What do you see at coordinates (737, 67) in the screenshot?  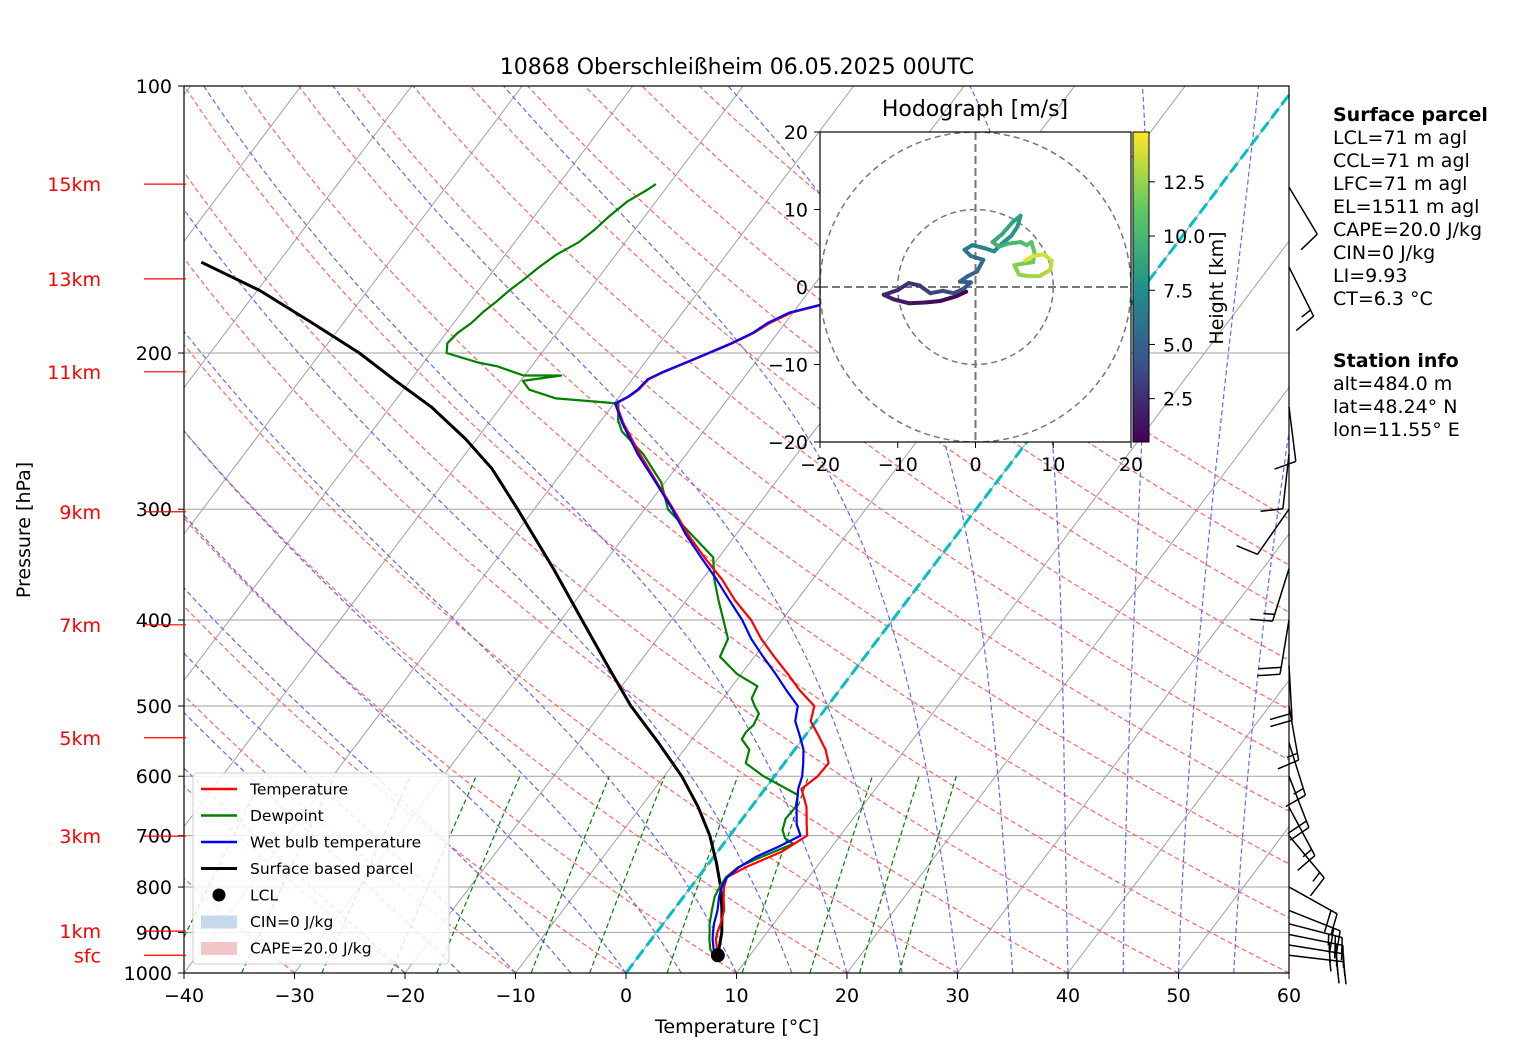 I see `chart-title: 10868 Oberschleißheim 06.05.2025 00UTC` at bounding box center [737, 67].